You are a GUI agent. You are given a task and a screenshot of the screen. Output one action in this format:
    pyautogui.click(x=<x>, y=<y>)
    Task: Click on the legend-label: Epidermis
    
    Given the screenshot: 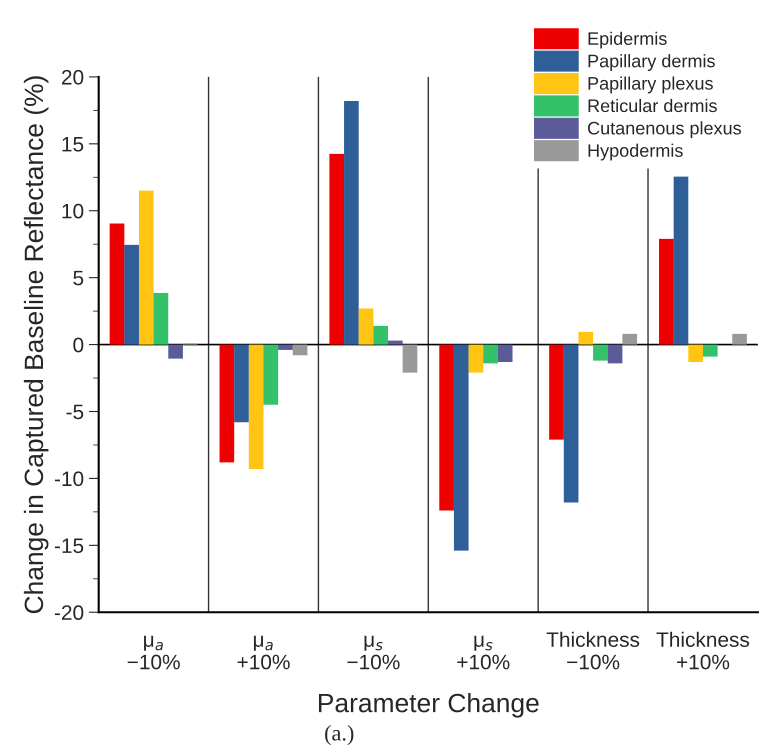 What is the action you would take?
    pyautogui.click(x=627, y=40)
    